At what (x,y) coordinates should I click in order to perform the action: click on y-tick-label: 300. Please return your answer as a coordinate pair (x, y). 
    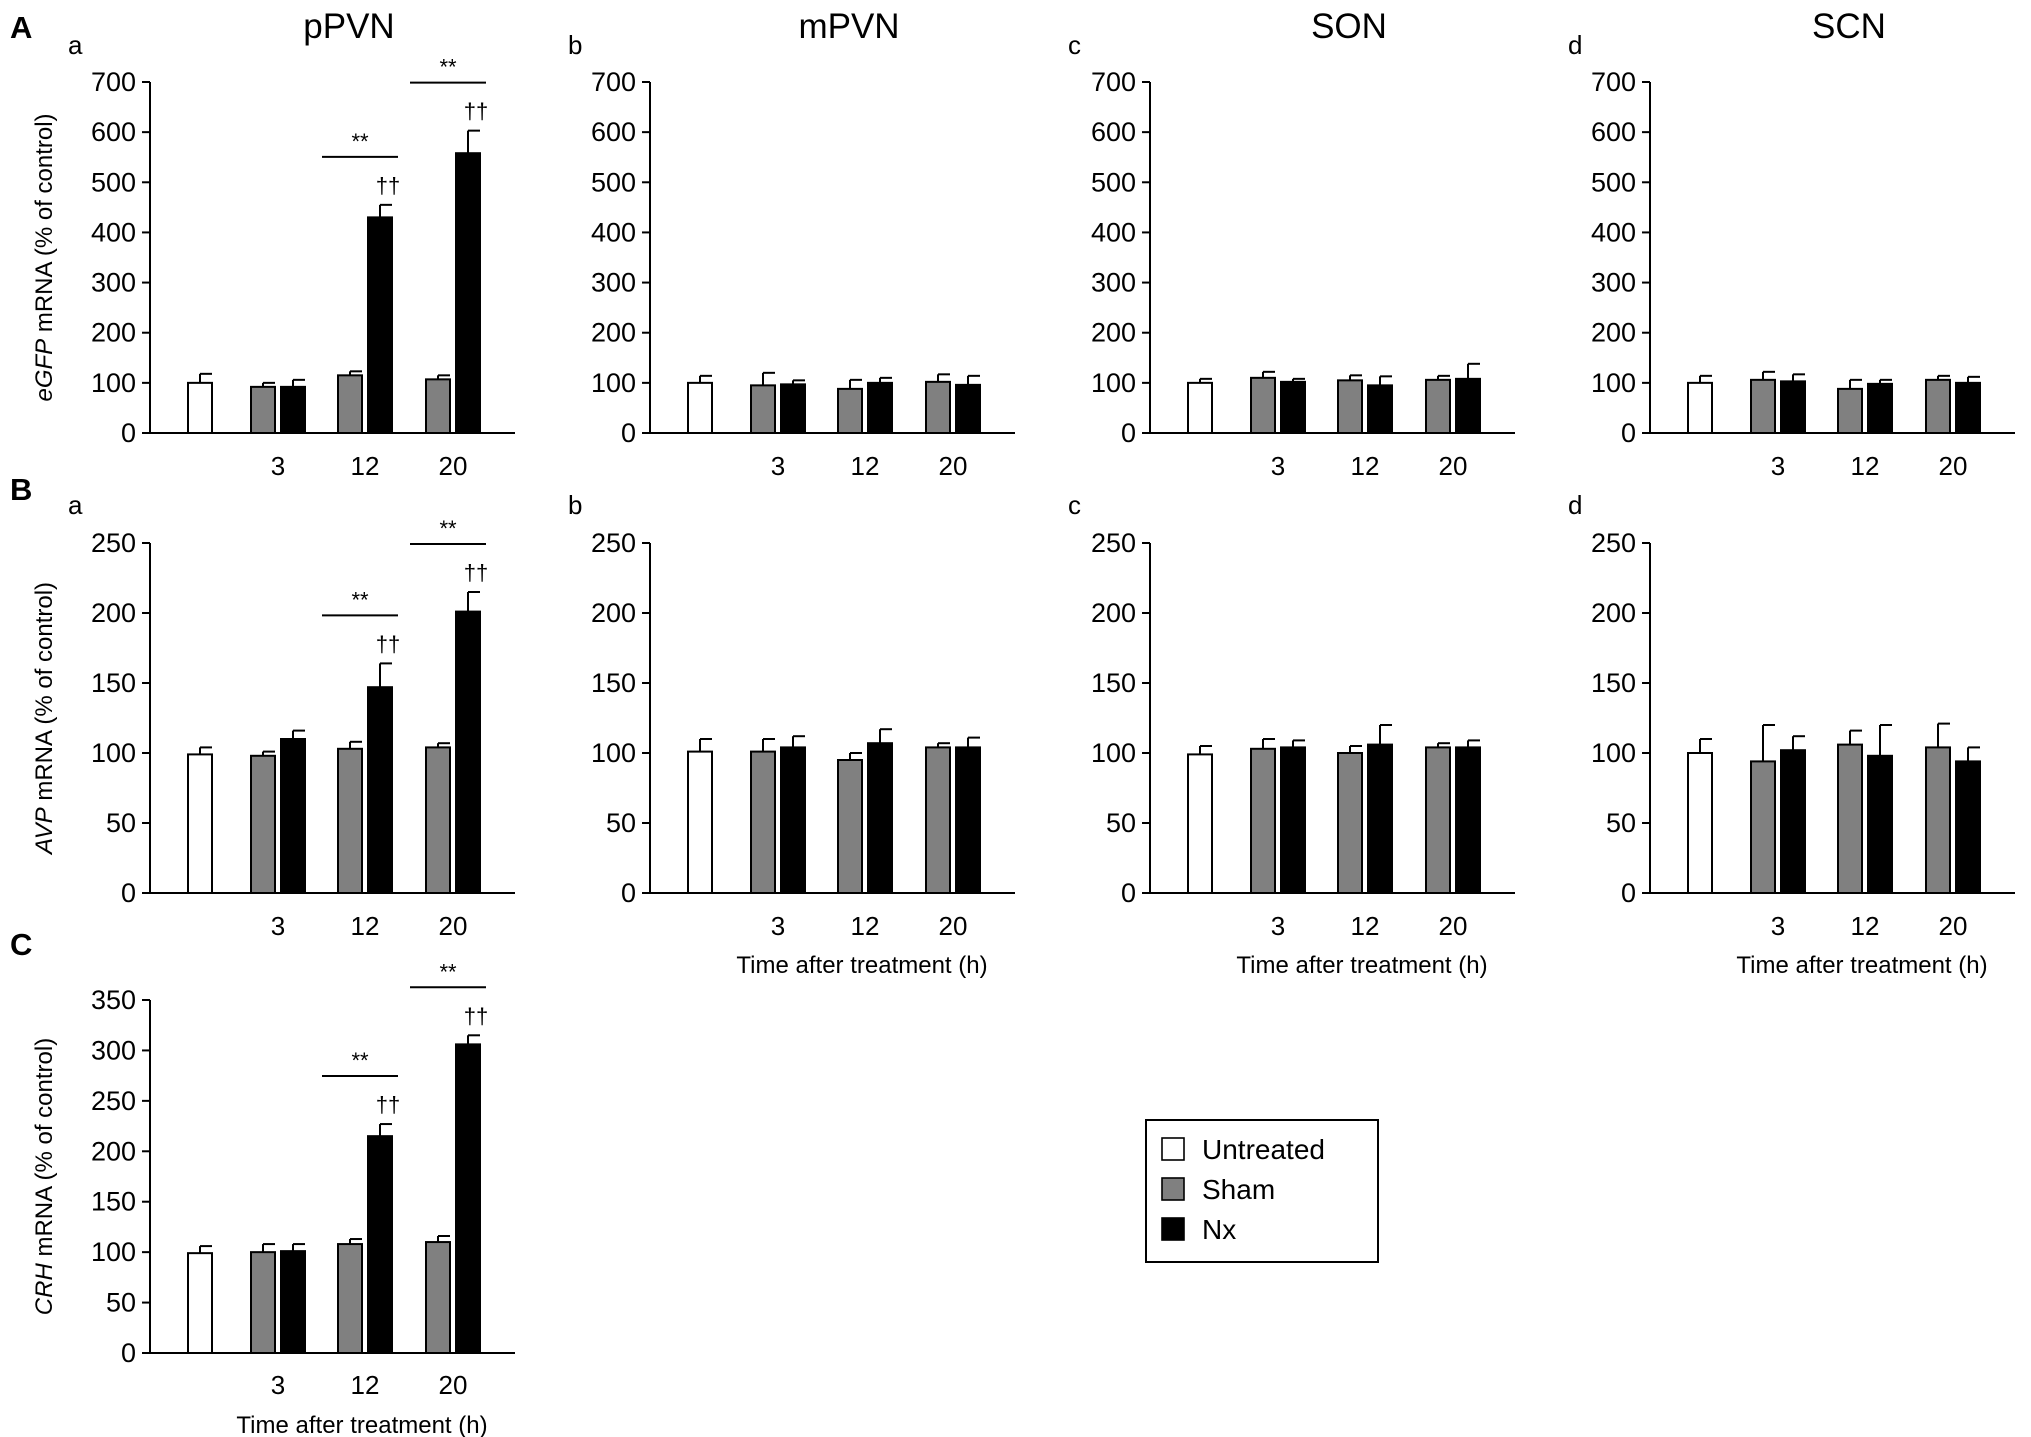
    Looking at the image, I should click on (1113, 283).